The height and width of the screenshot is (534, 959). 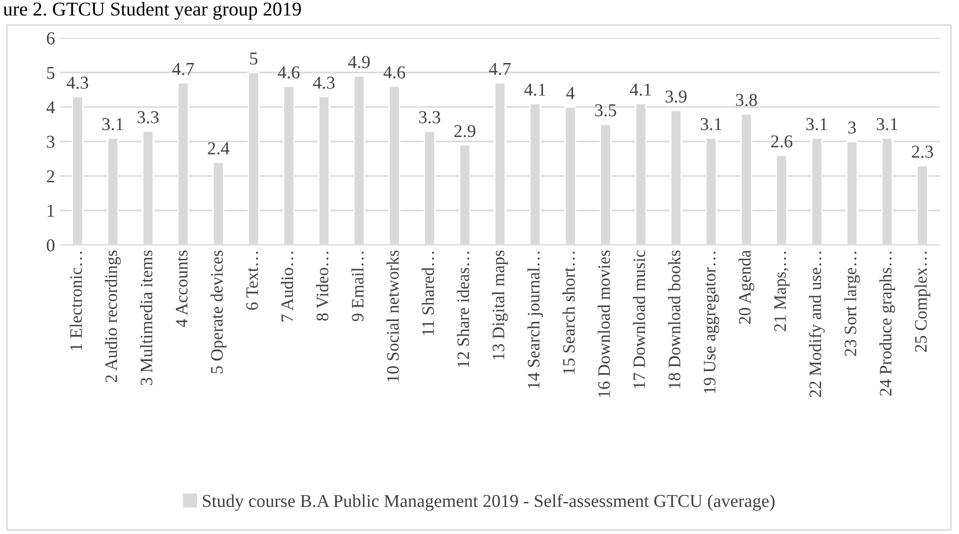 I want to click on x-tick-label: 13 Digital maps, so click(x=500, y=305).